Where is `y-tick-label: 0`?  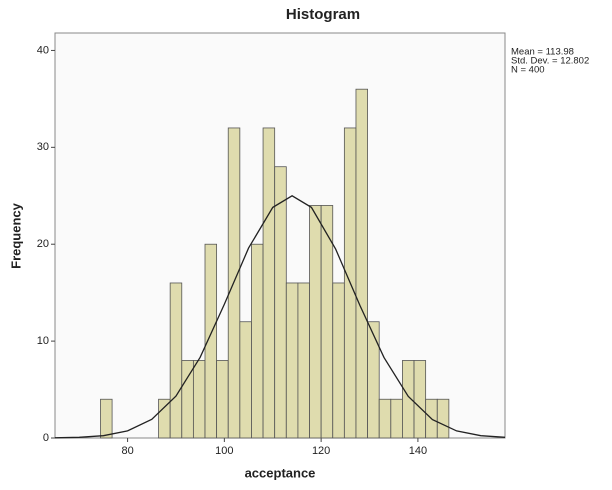 y-tick-label: 0 is located at coordinates (46, 438).